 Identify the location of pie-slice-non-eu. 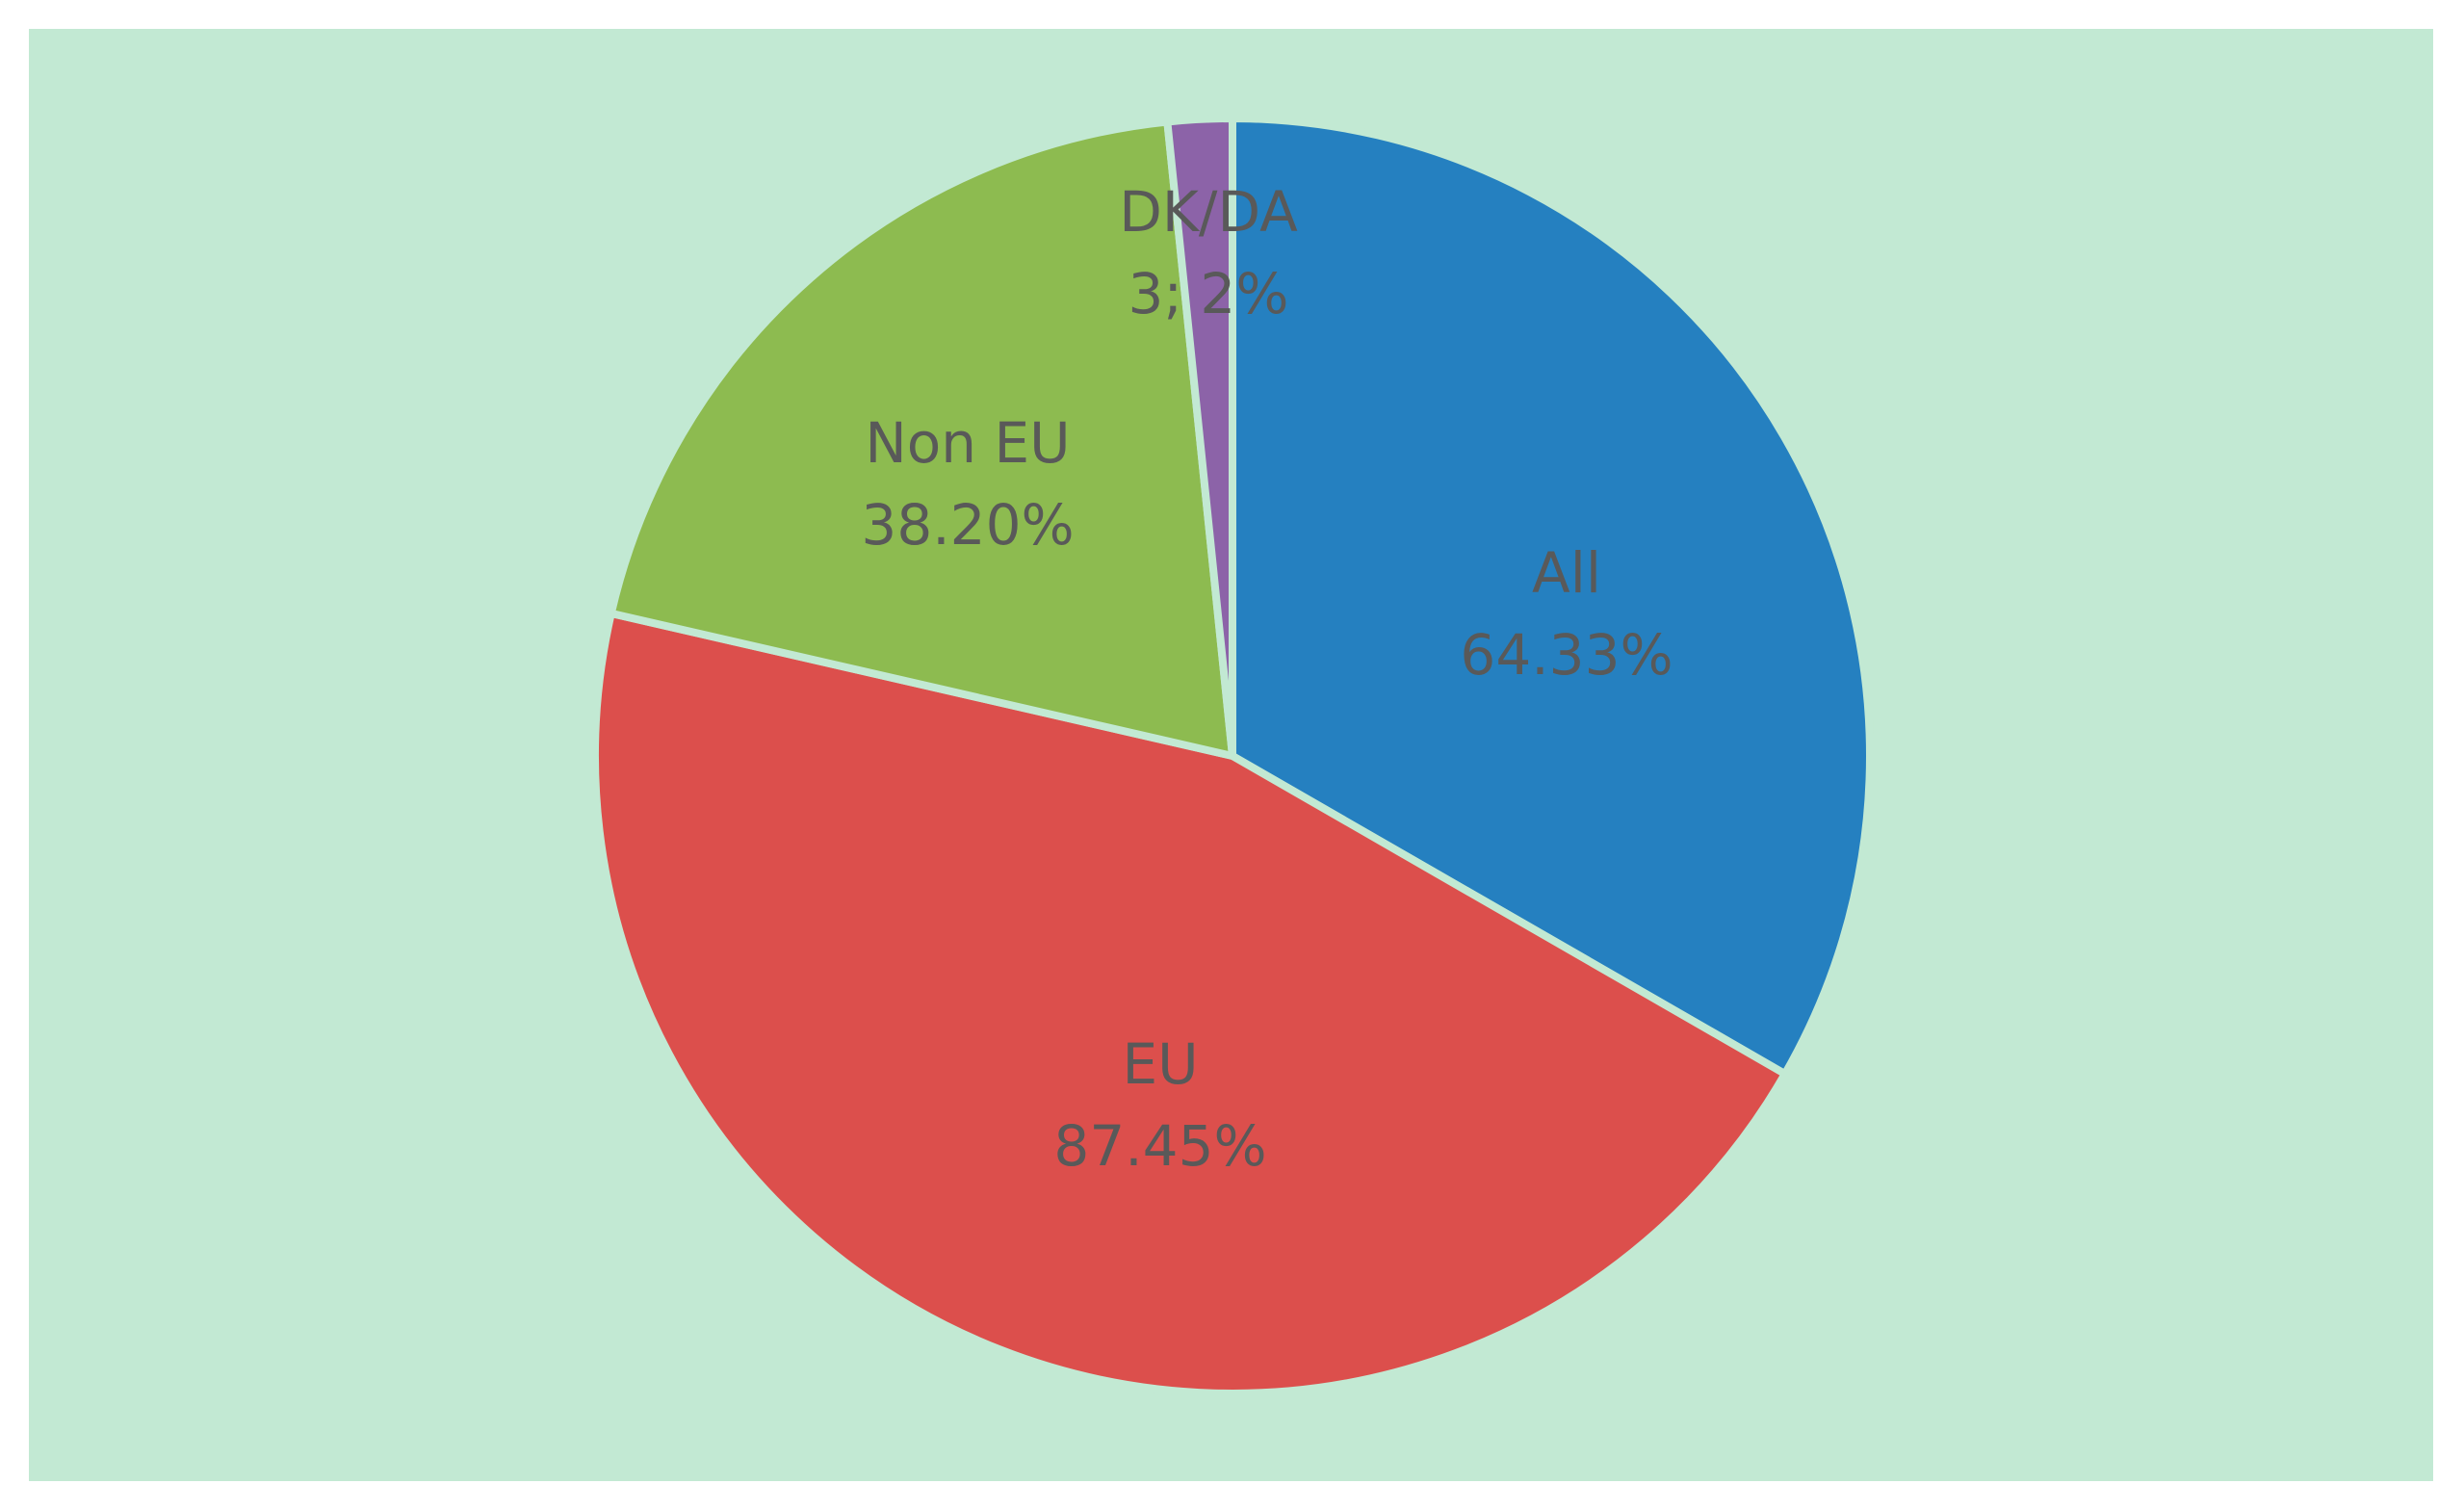
(921, 439).